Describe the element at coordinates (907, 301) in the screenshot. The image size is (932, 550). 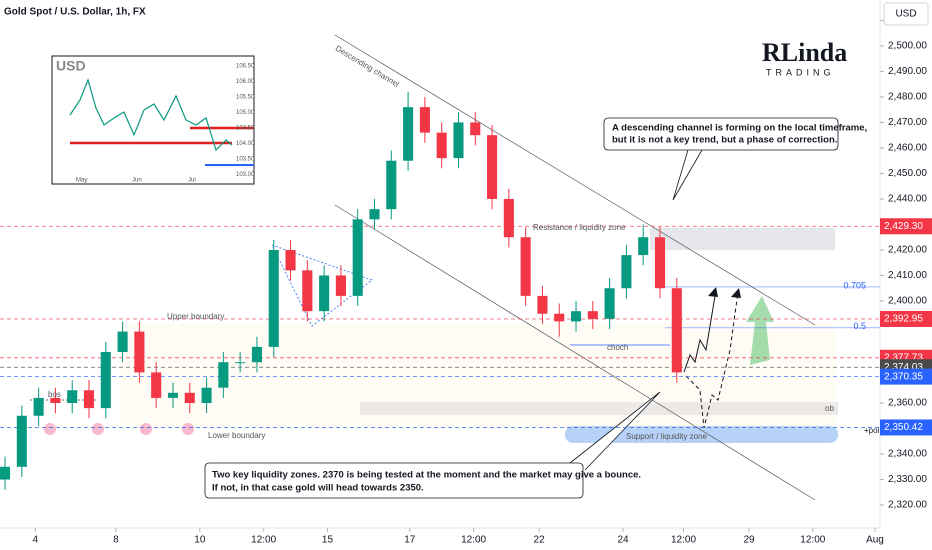
I see `y-tick-label: 2,400.00` at that location.